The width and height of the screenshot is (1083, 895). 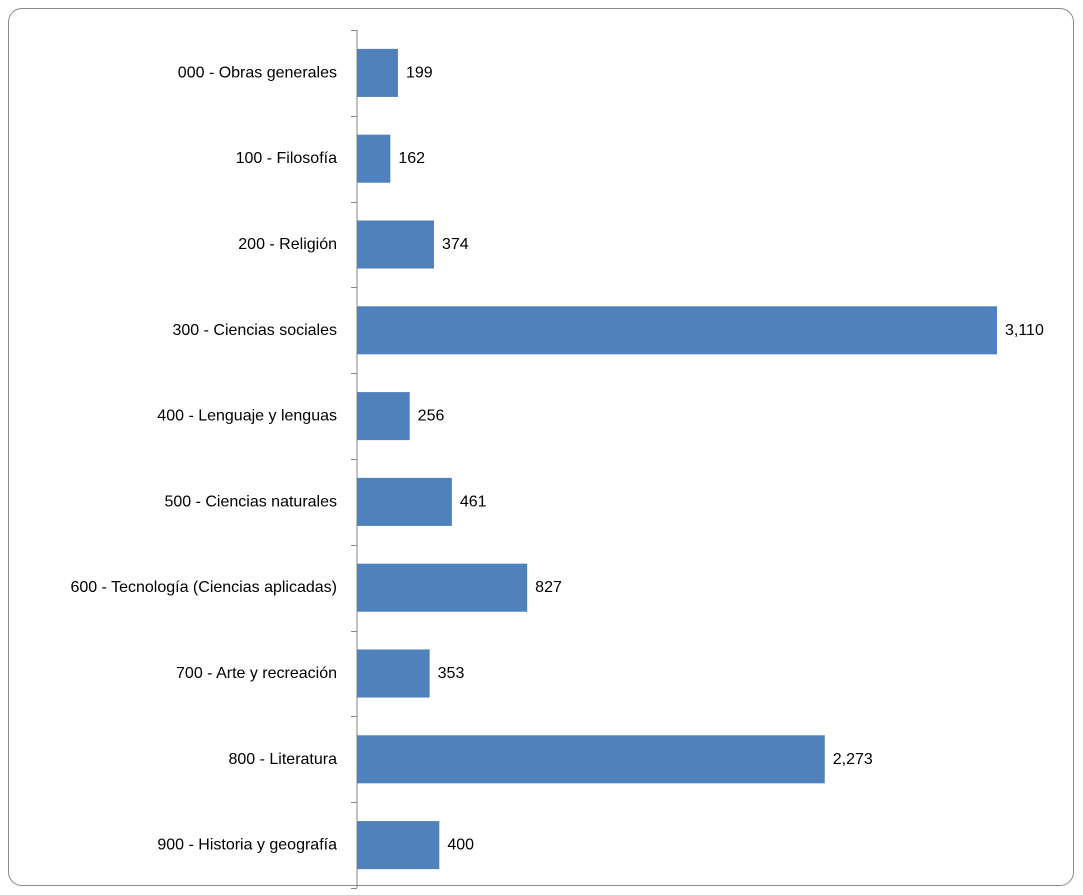 What do you see at coordinates (203, 587) in the screenshot?
I see `category-label: 600 - Tecnología (Ciencias aplicadas)` at bounding box center [203, 587].